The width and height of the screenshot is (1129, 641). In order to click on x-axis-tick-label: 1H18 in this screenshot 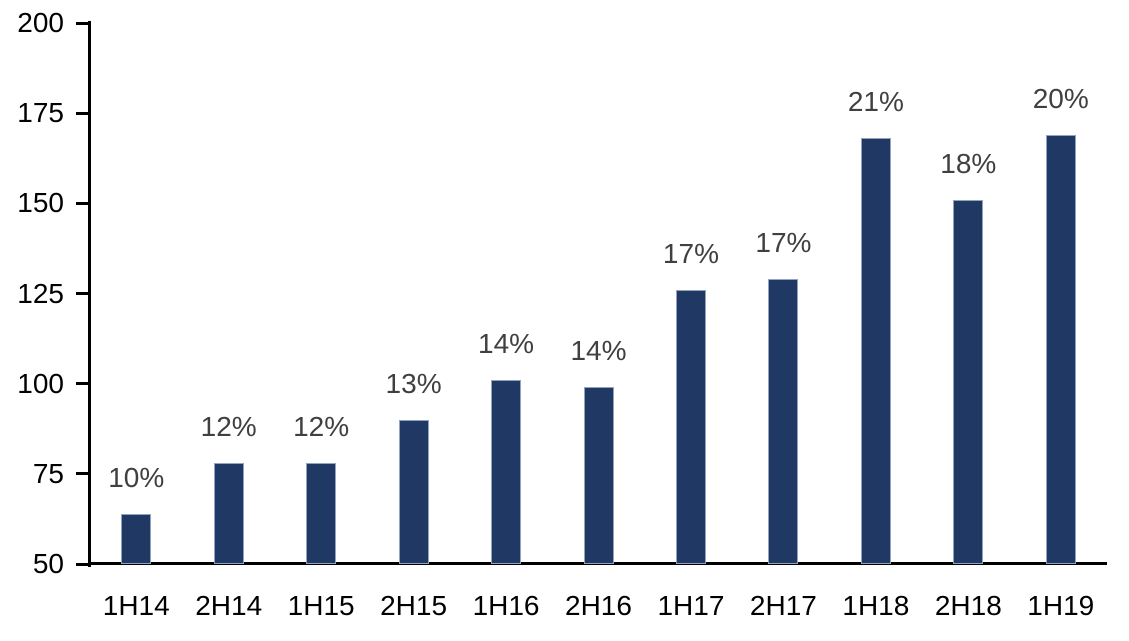, I will do `click(876, 605)`.